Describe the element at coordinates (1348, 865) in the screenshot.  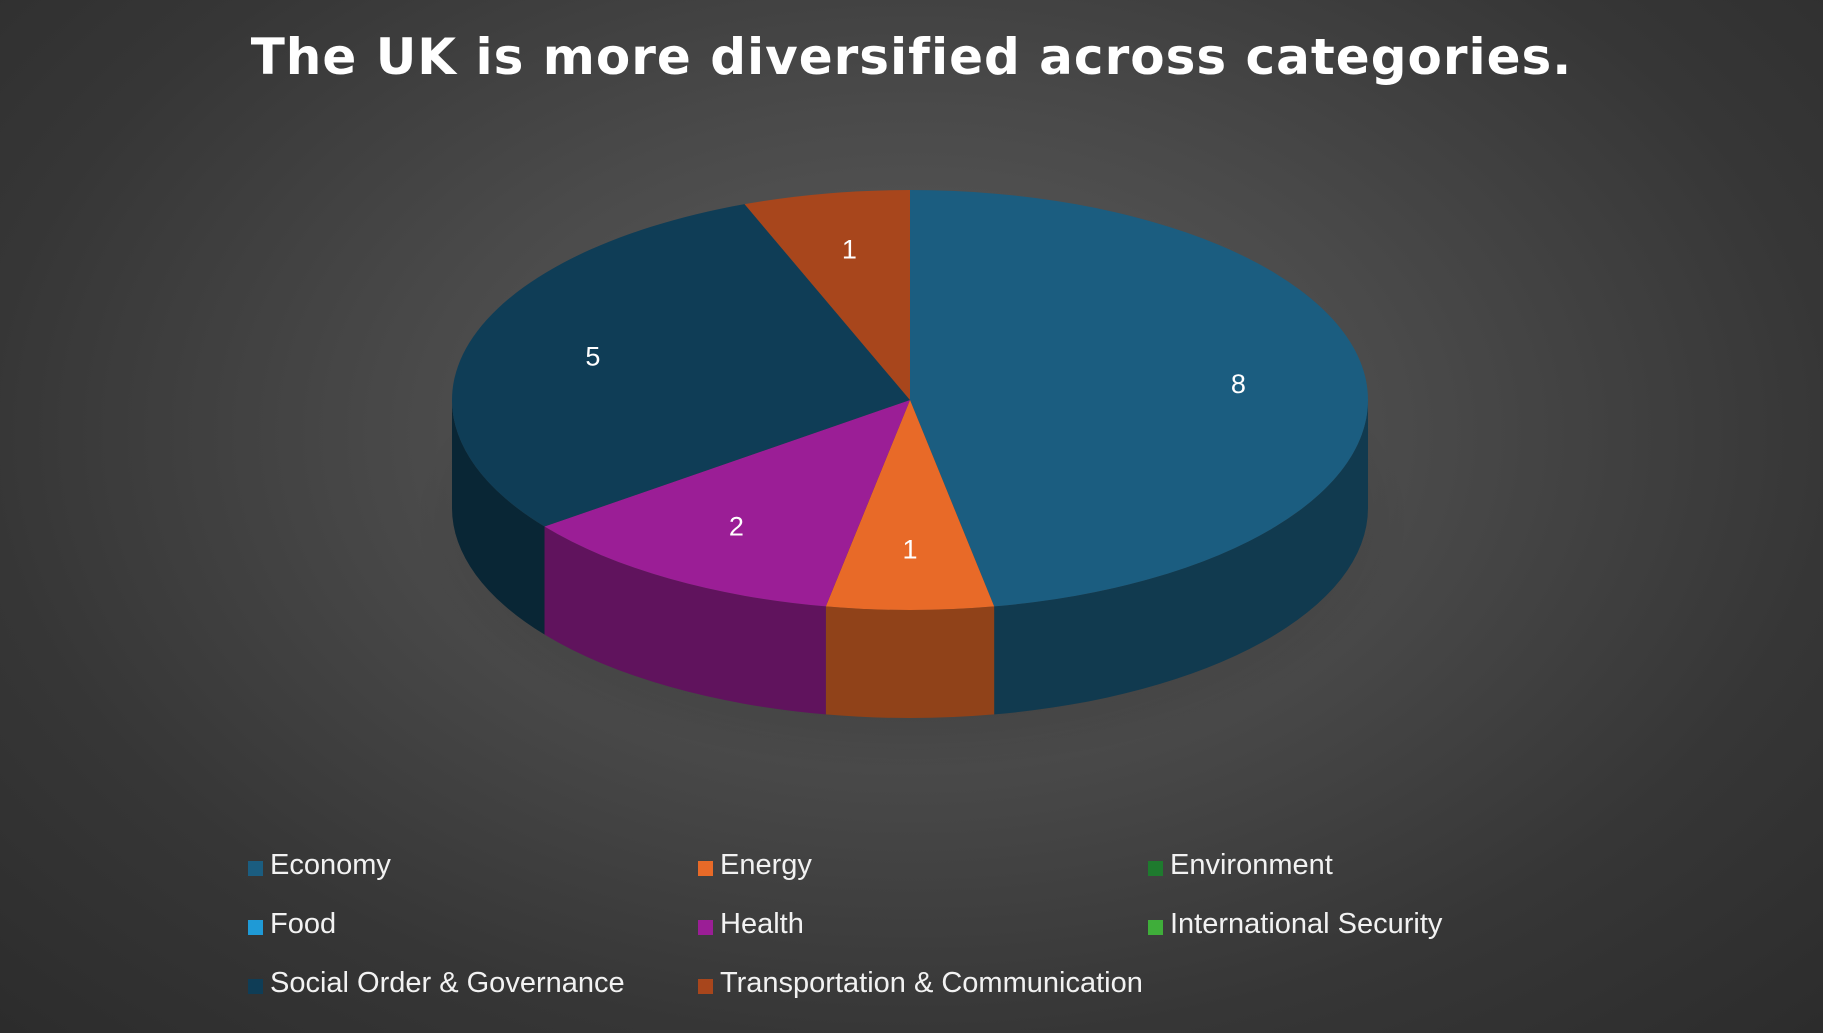
I see `legend-item-environment: Environment` at that location.